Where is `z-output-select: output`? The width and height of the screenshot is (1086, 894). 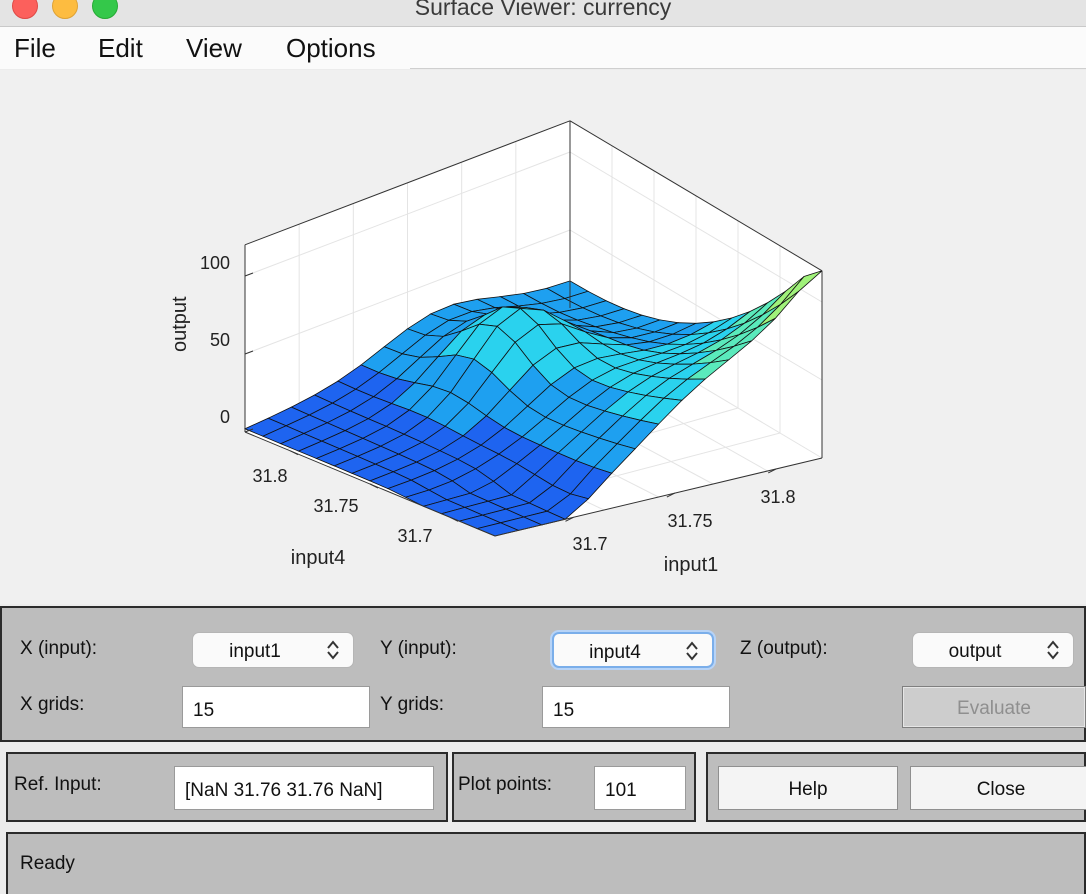
z-output-select: output is located at coordinates (993, 650).